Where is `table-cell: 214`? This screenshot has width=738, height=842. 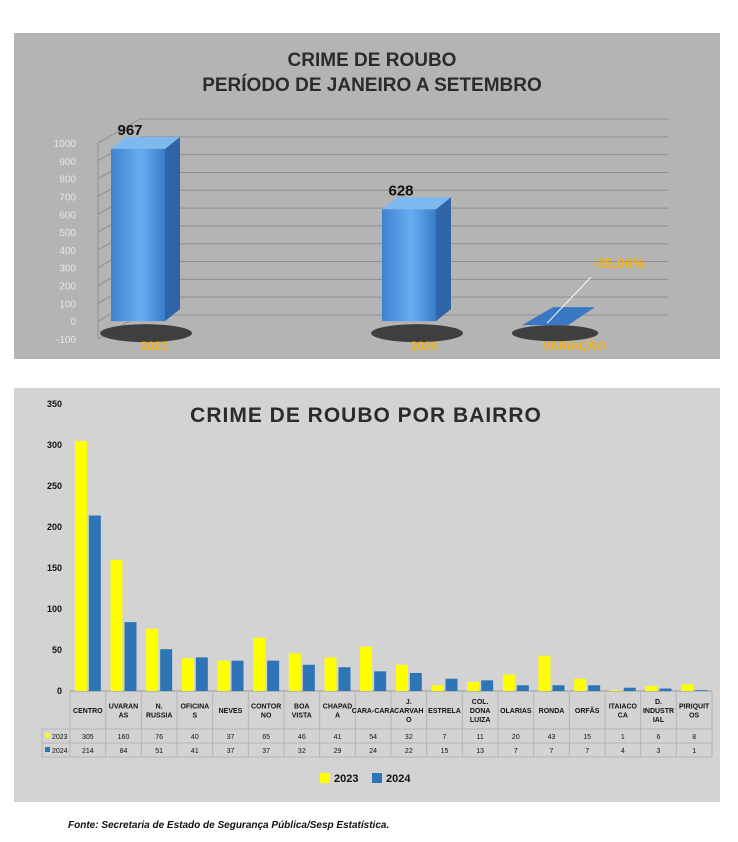
table-cell: 214 is located at coordinates (88, 751).